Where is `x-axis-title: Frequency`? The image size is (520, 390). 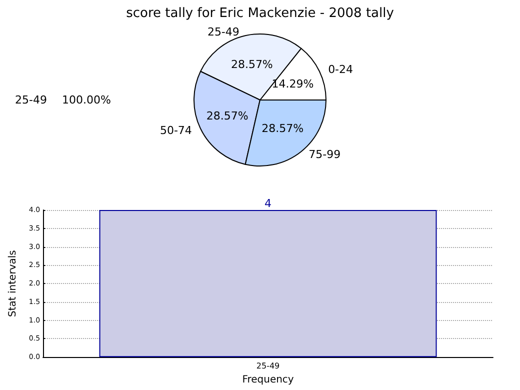
x-axis-title: Frequency is located at coordinates (268, 380).